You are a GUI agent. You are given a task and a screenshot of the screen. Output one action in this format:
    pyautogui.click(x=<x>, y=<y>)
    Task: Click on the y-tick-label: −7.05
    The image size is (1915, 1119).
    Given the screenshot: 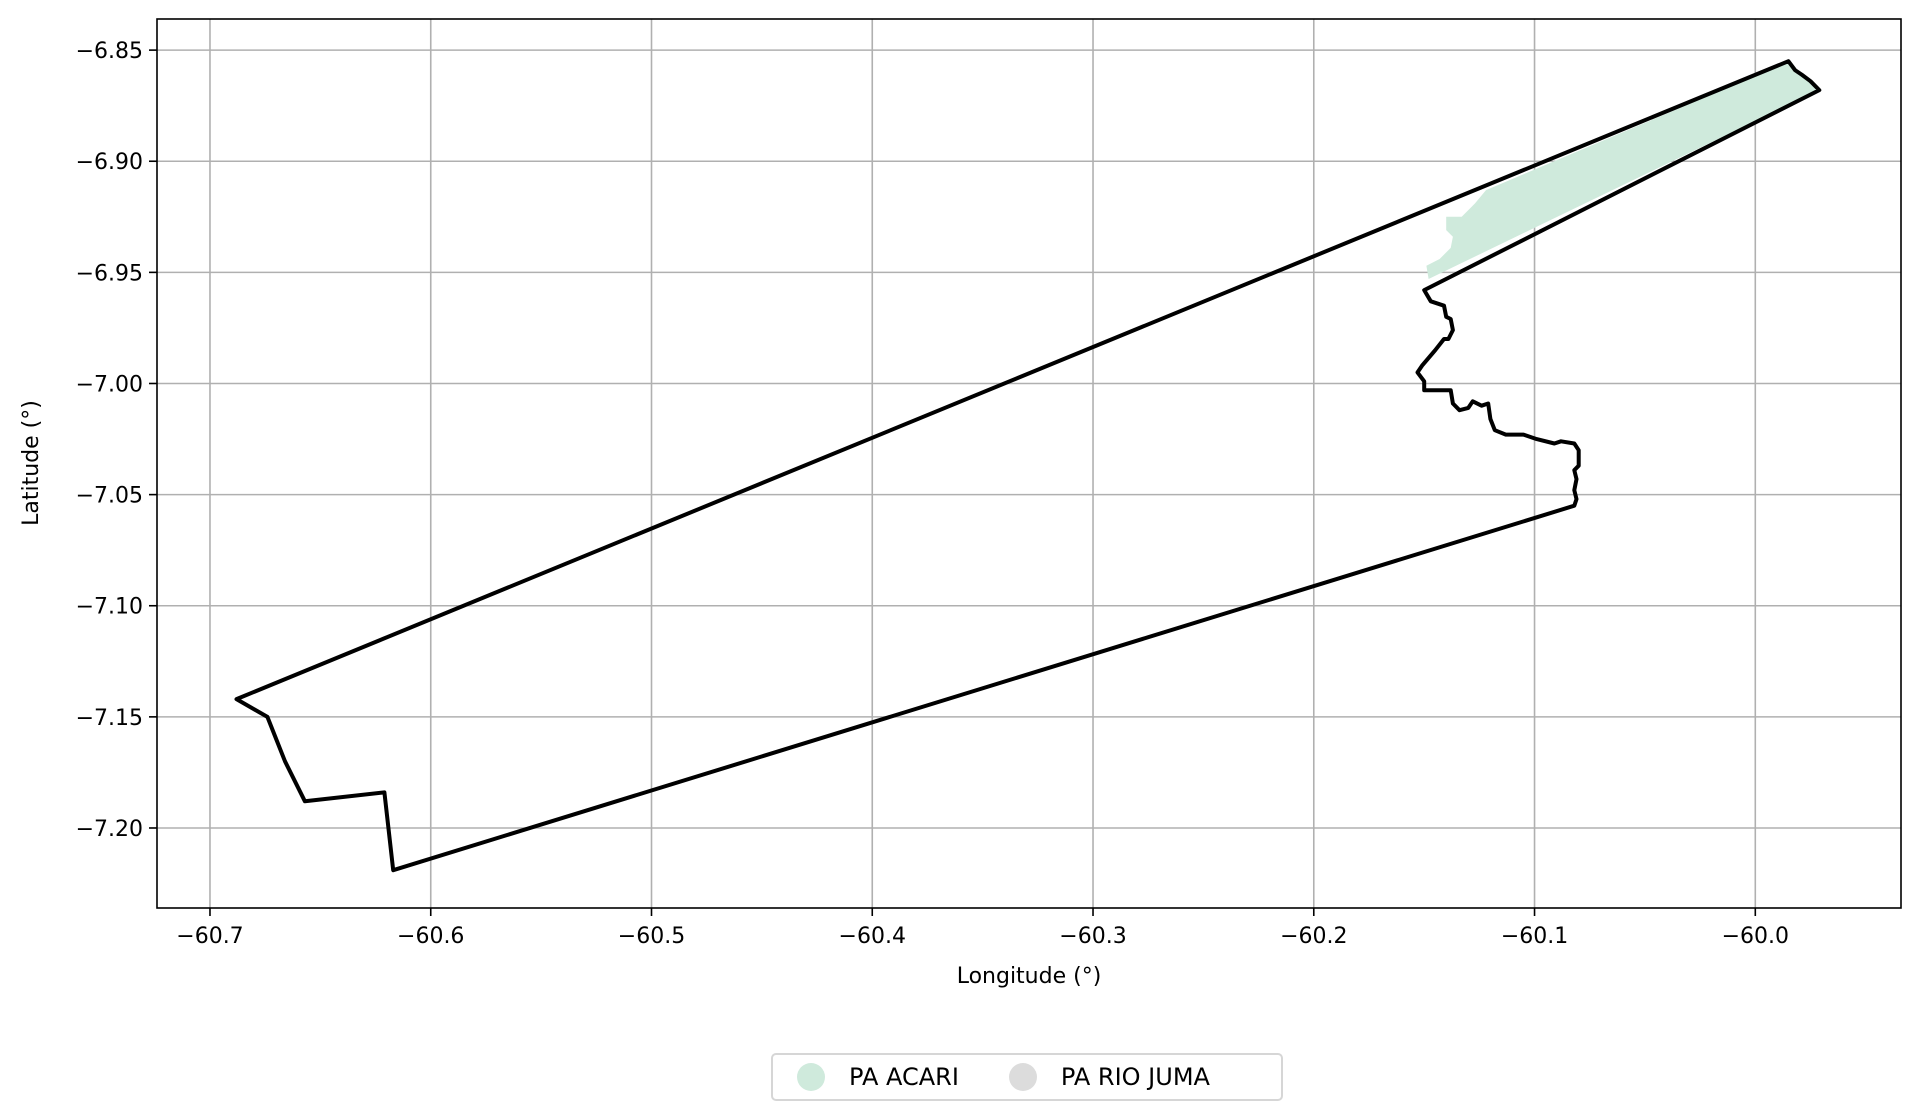 What is the action you would take?
    pyautogui.click(x=109, y=496)
    